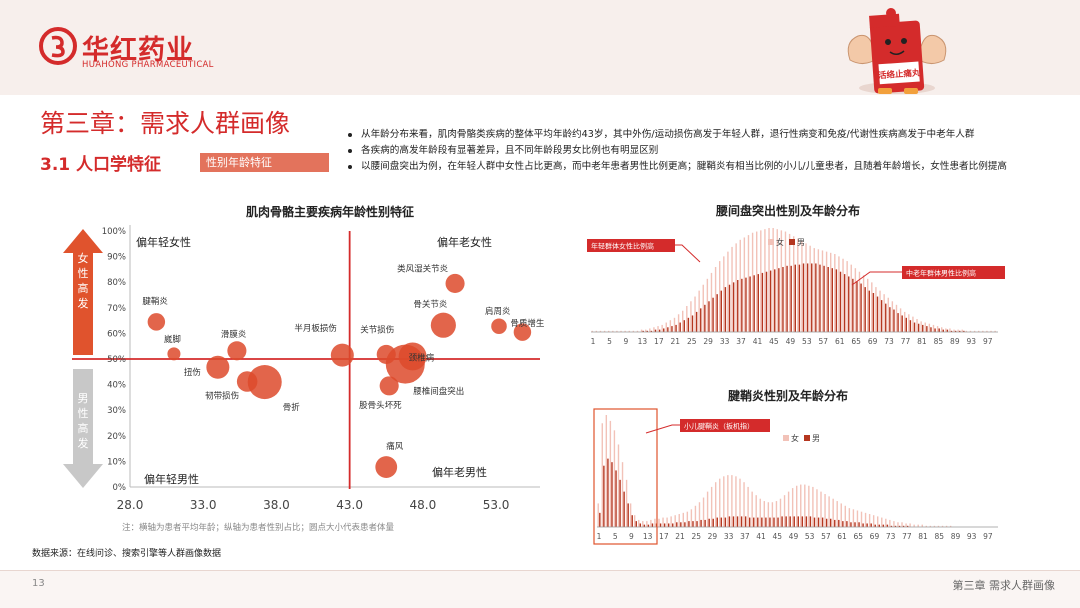  Describe the element at coordinates (192, 372) in the screenshot. I see `point-label: 扭伤` at that location.